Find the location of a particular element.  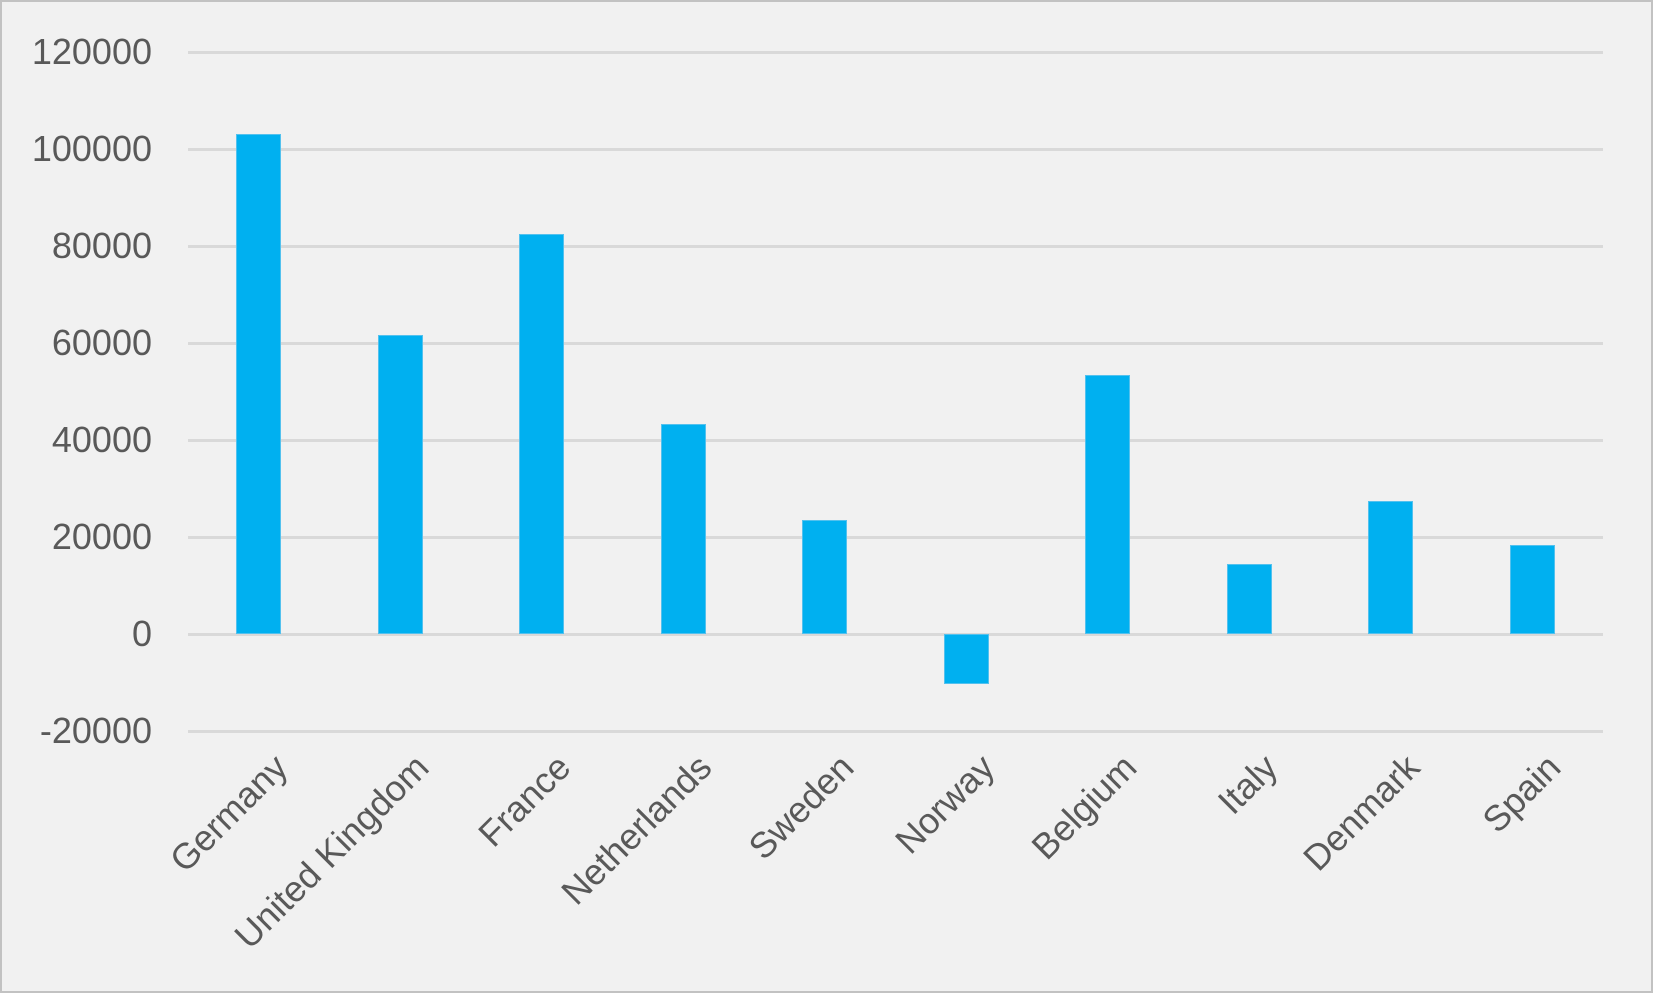

x-axis-category-label: Norway is located at coordinates (945, 804).